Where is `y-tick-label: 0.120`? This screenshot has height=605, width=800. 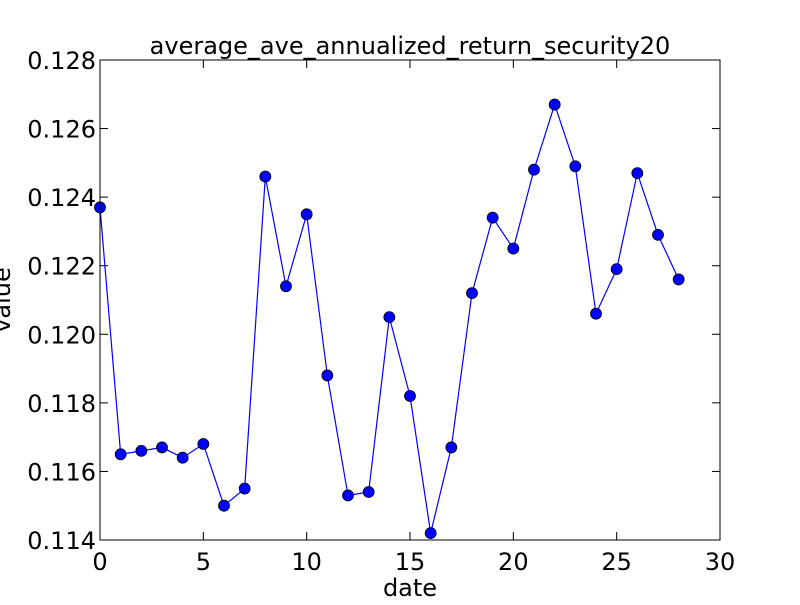
y-tick-label: 0.120 is located at coordinates (61, 335).